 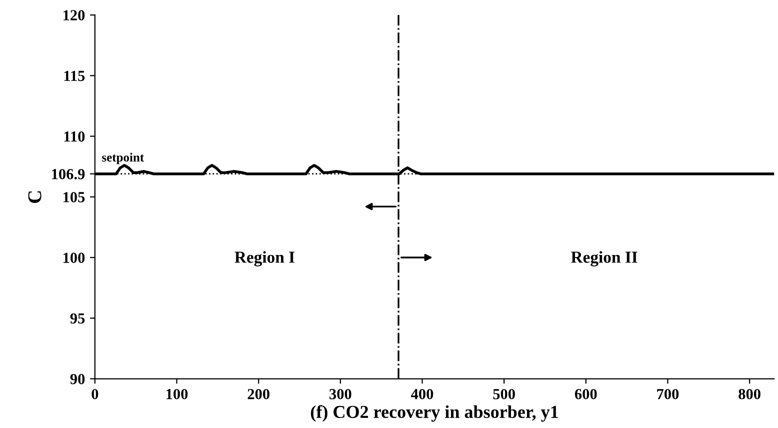 I want to click on x-tick-label: 400, so click(x=422, y=394).